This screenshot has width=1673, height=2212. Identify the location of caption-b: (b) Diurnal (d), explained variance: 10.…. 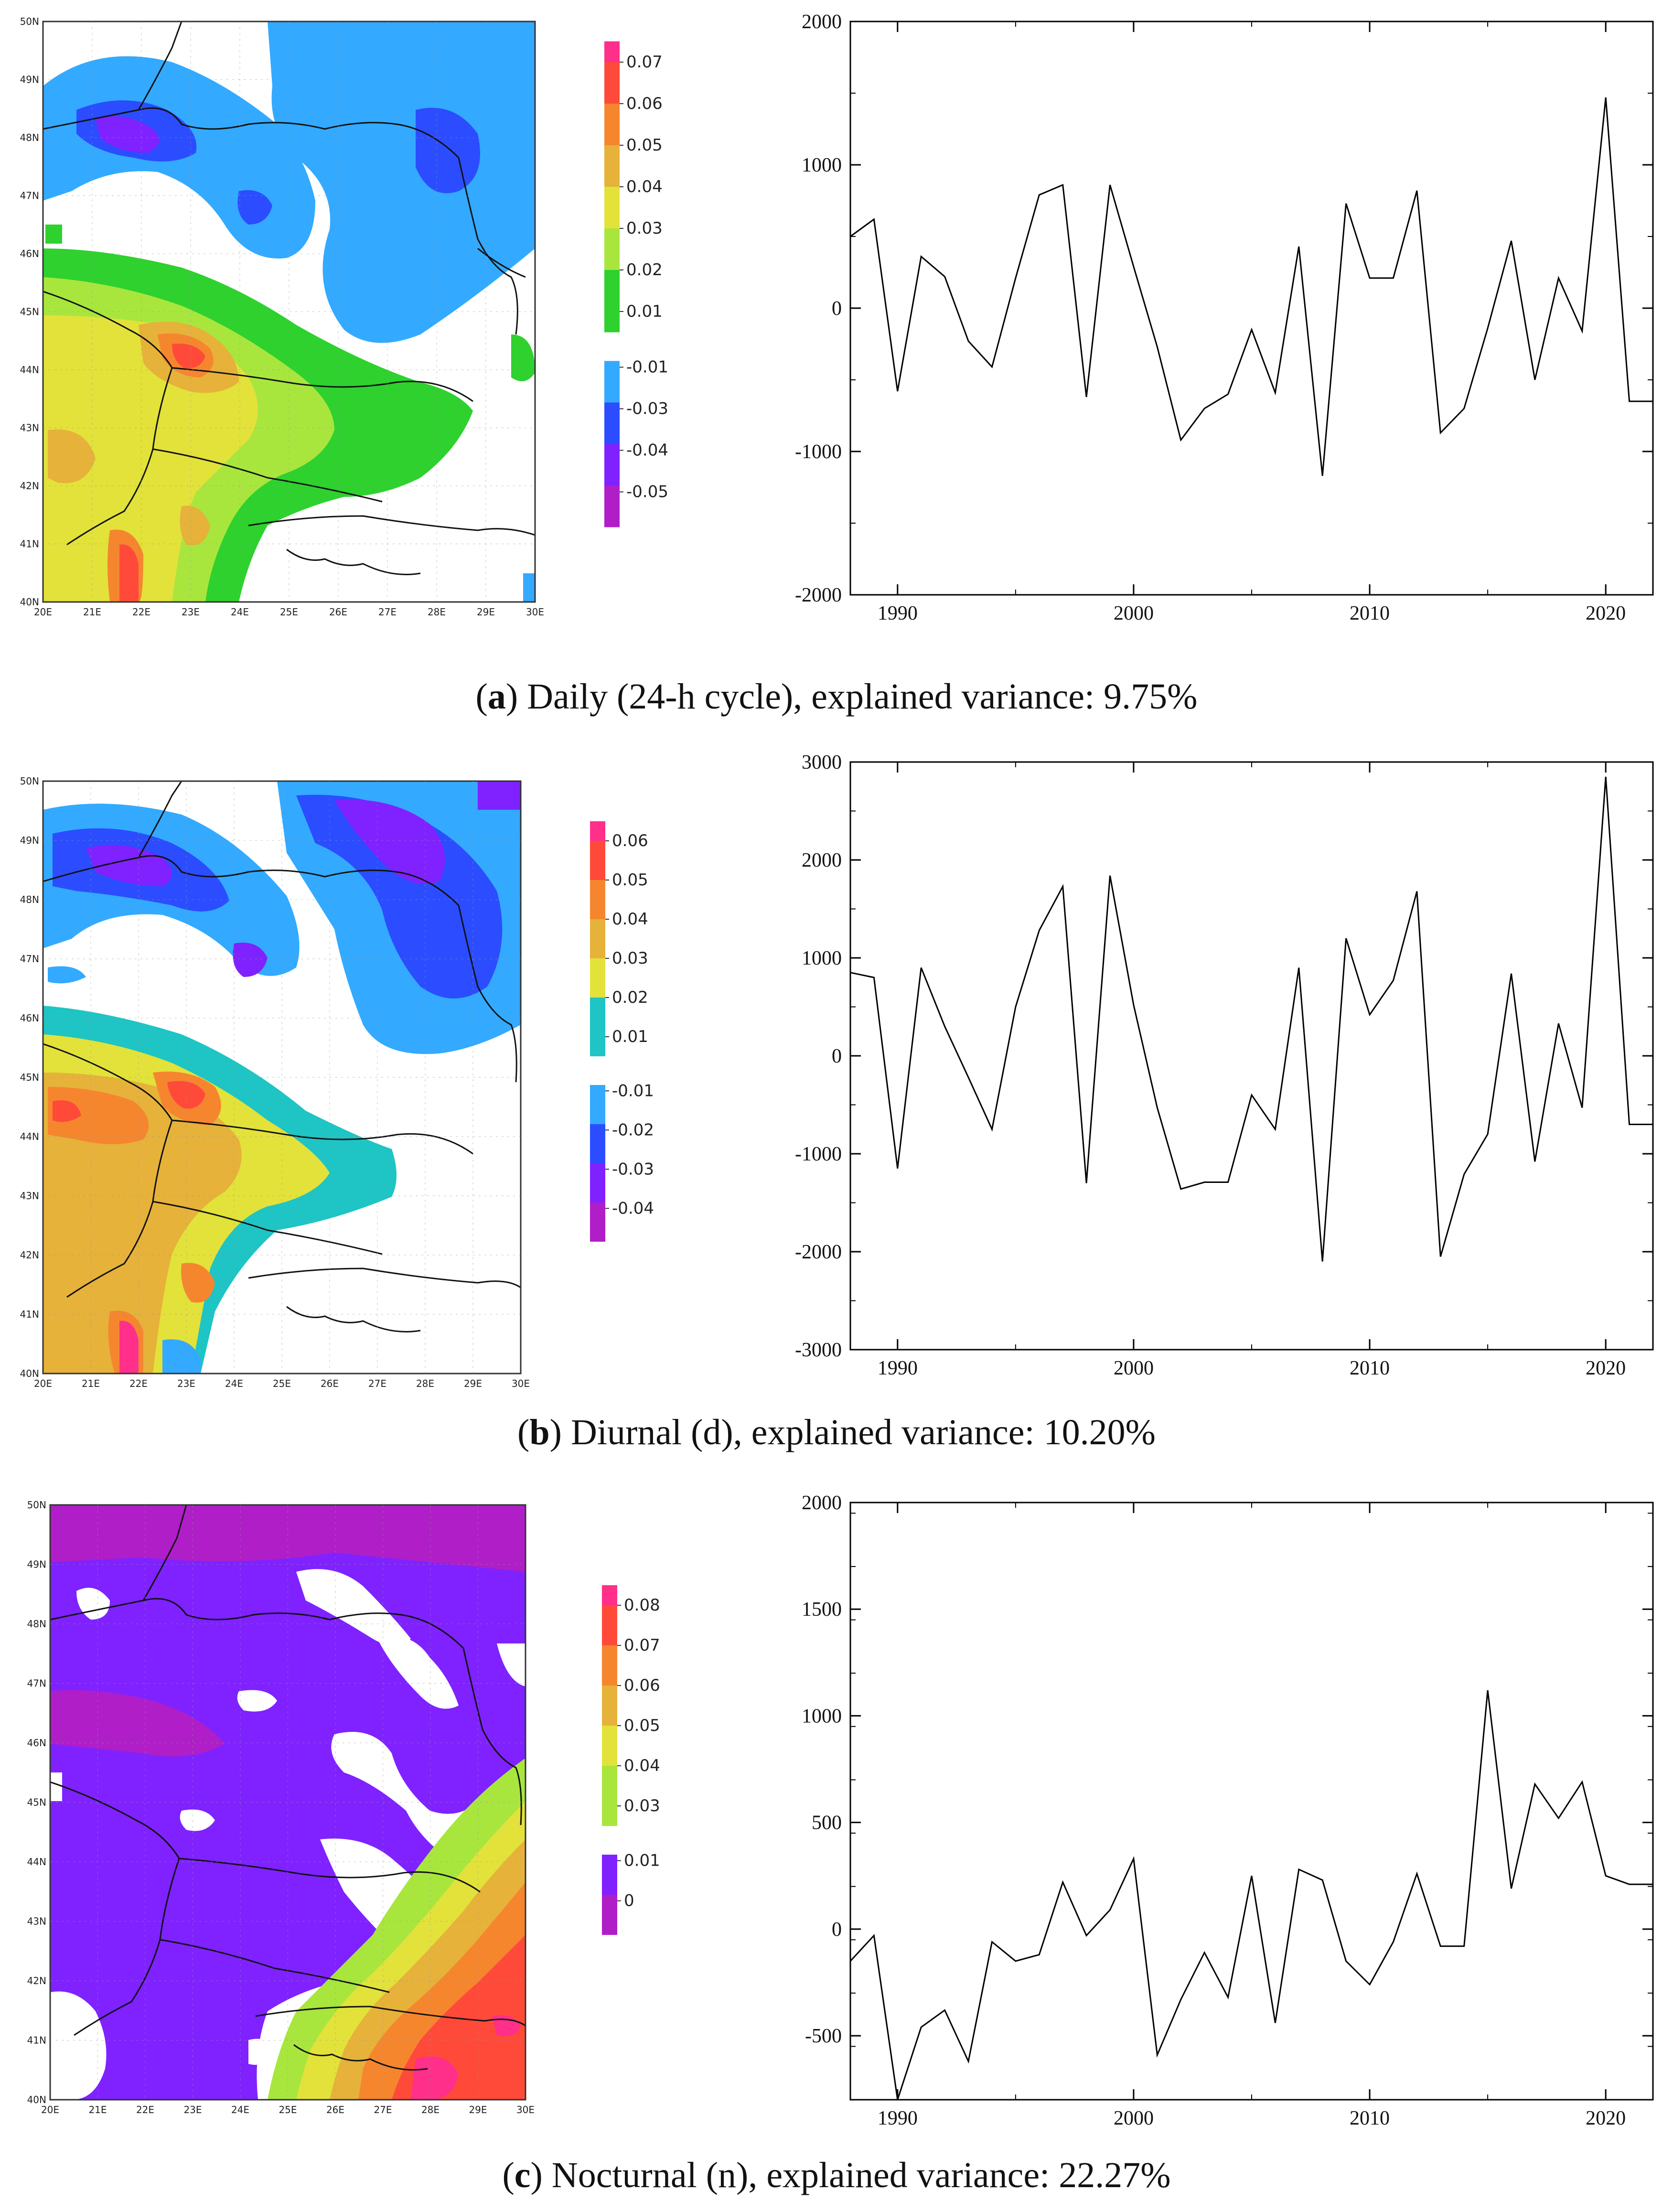
(837, 1432).